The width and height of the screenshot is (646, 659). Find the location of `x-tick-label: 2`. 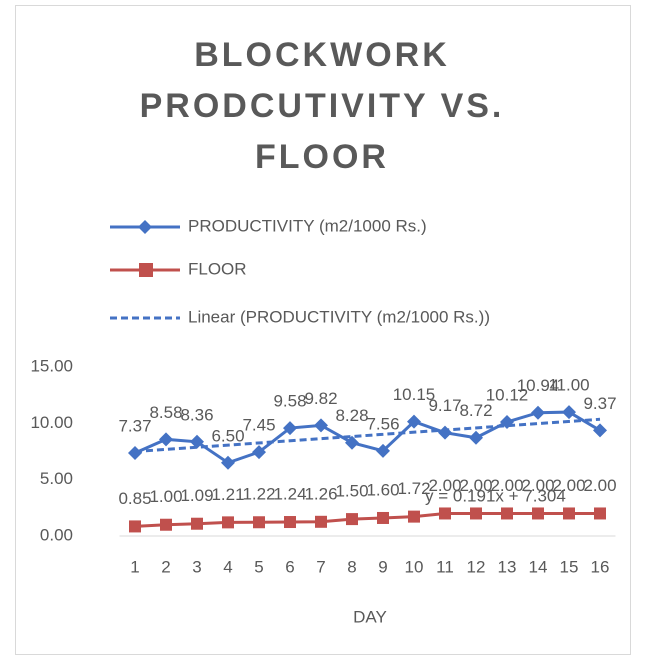

x-tick-label: 2 is located at coordinates (165, 566).